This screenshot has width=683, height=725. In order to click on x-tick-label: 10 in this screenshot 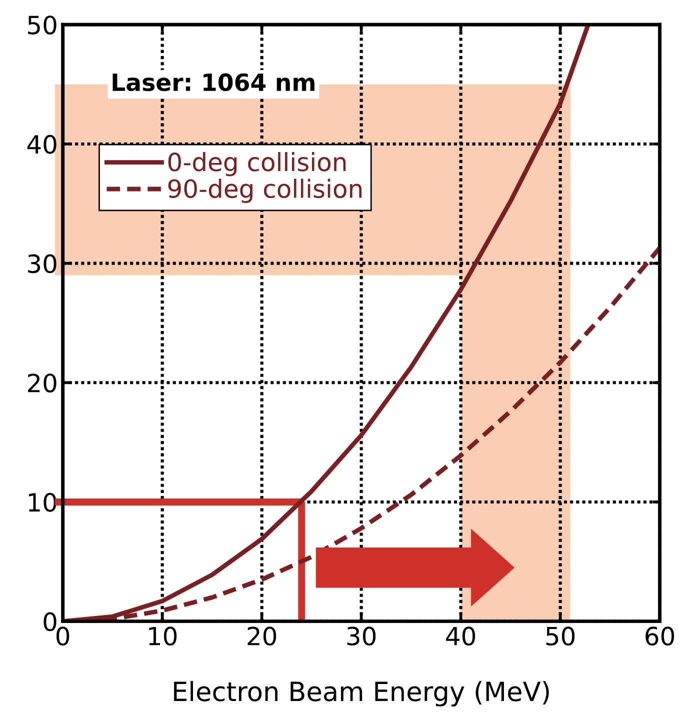, I will do `click(163, 636)`.